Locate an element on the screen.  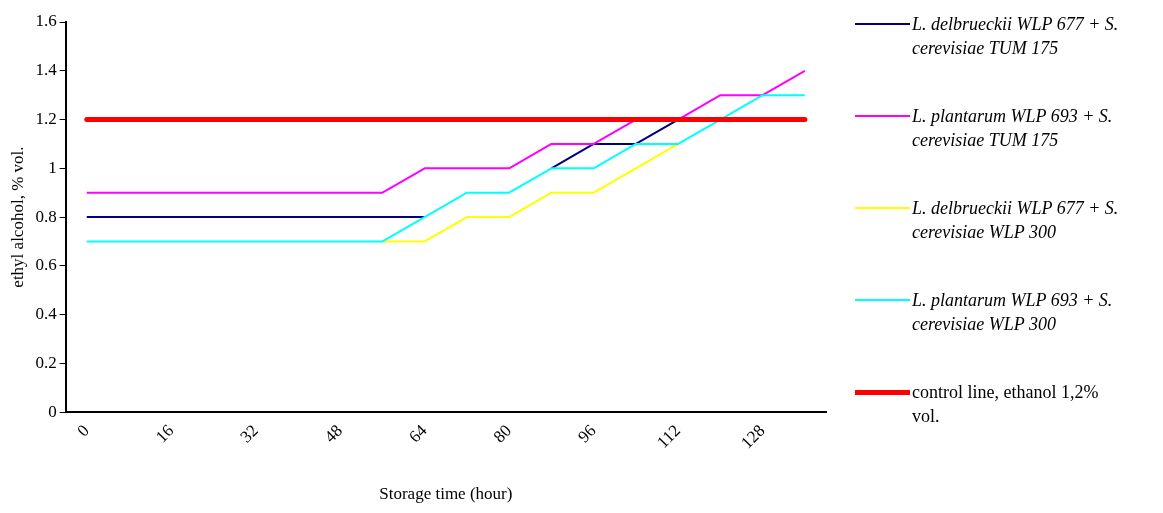
y-axis-title: ethyl alcohol, % vol. is located at coordinates (17, 217).